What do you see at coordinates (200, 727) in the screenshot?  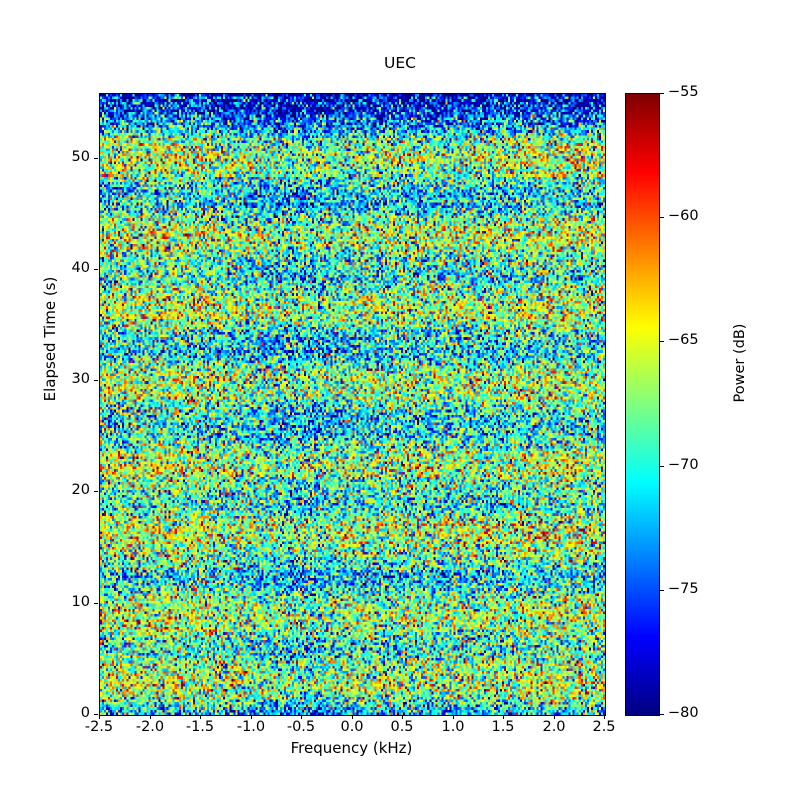 I see `x-axis-tick-label: -1.5` at bounding box center [200, 727].